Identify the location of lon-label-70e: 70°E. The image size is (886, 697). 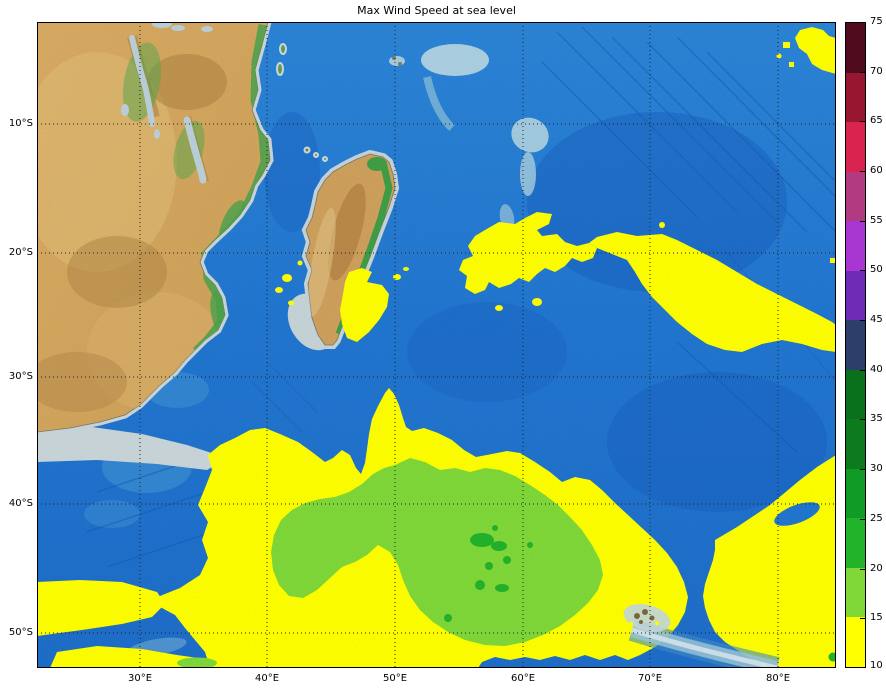
(650, 678).